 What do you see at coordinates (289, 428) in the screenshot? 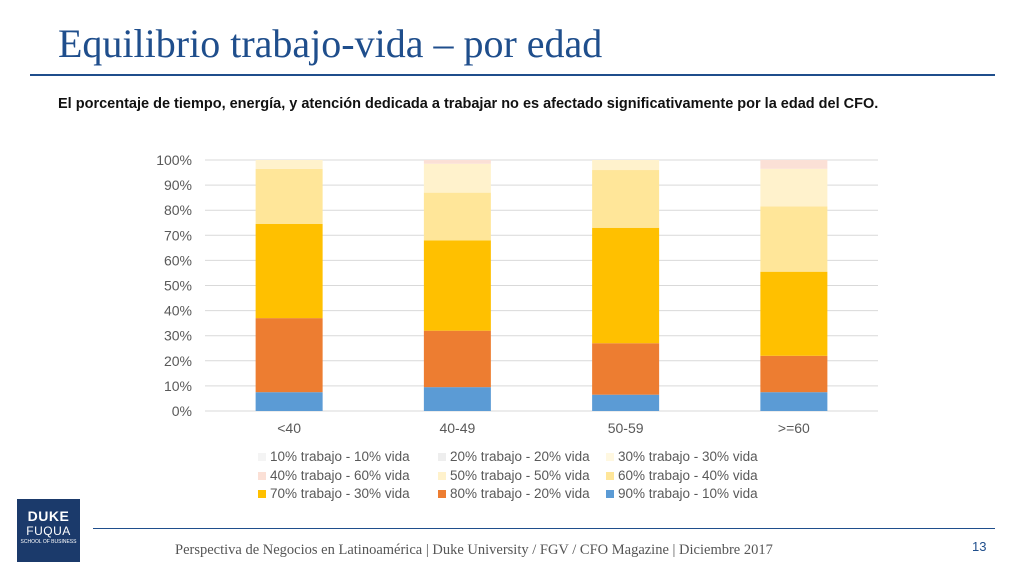
I see `x-tick-label: <40` at bounding box center [289, 428].